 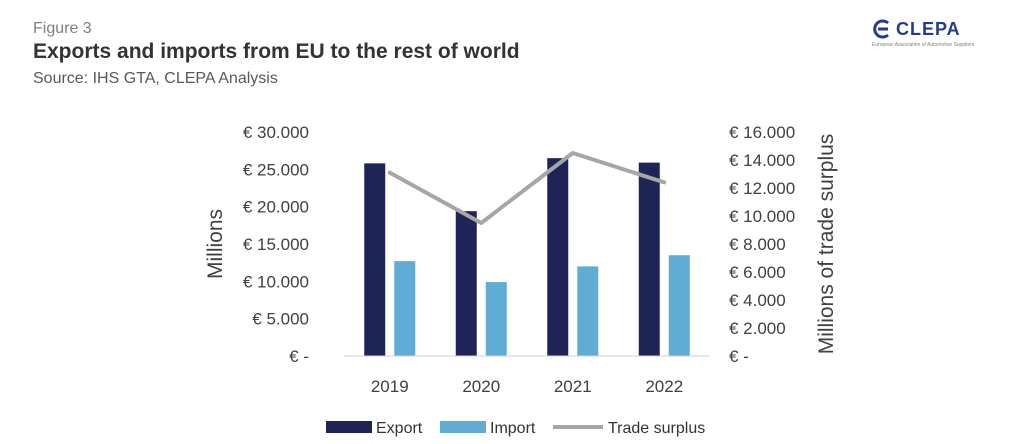 What do you see at coordinates (527, 257) in the screenshot?
I see `bars` at bounding box center [527, 257].